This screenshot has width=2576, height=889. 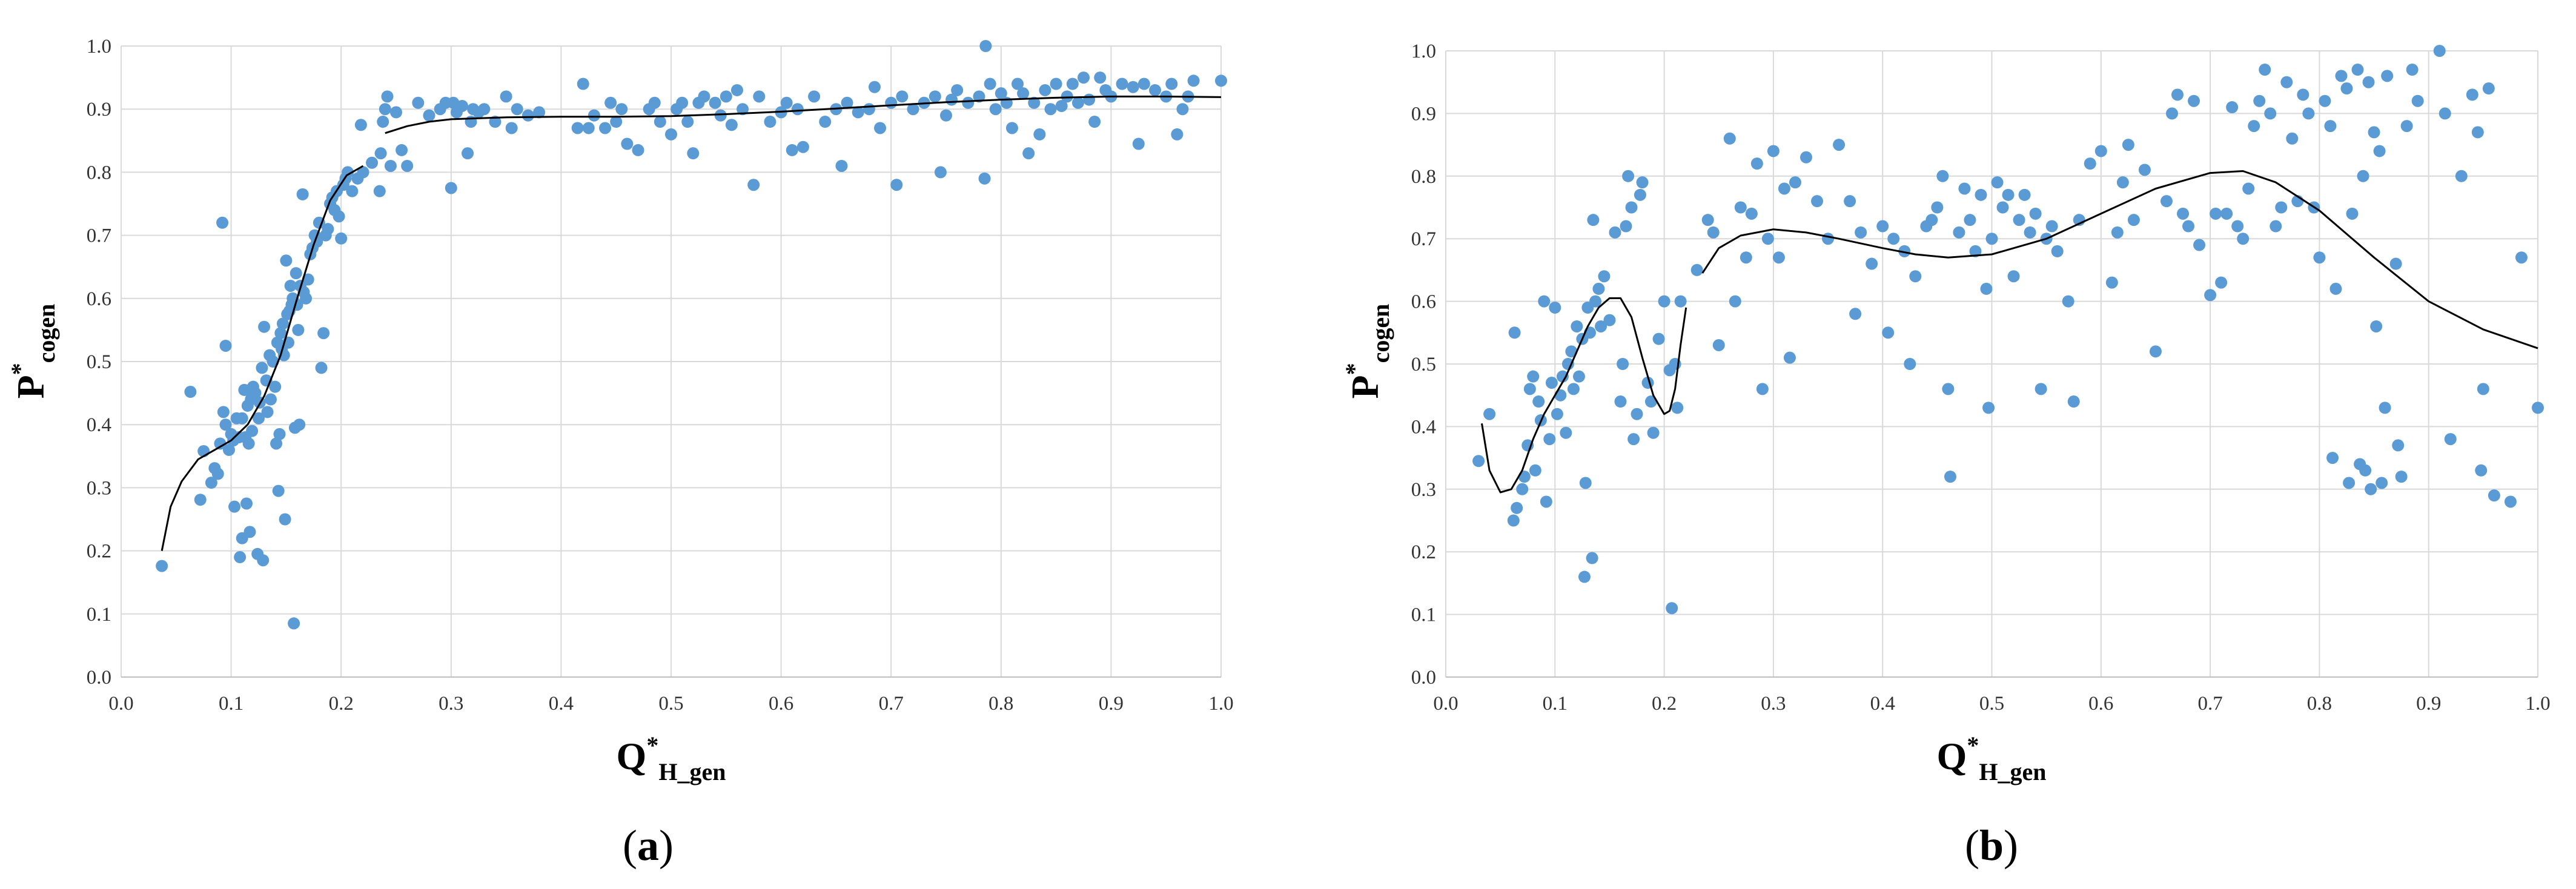 I want to click on trendline, so click(x=803, y=114).